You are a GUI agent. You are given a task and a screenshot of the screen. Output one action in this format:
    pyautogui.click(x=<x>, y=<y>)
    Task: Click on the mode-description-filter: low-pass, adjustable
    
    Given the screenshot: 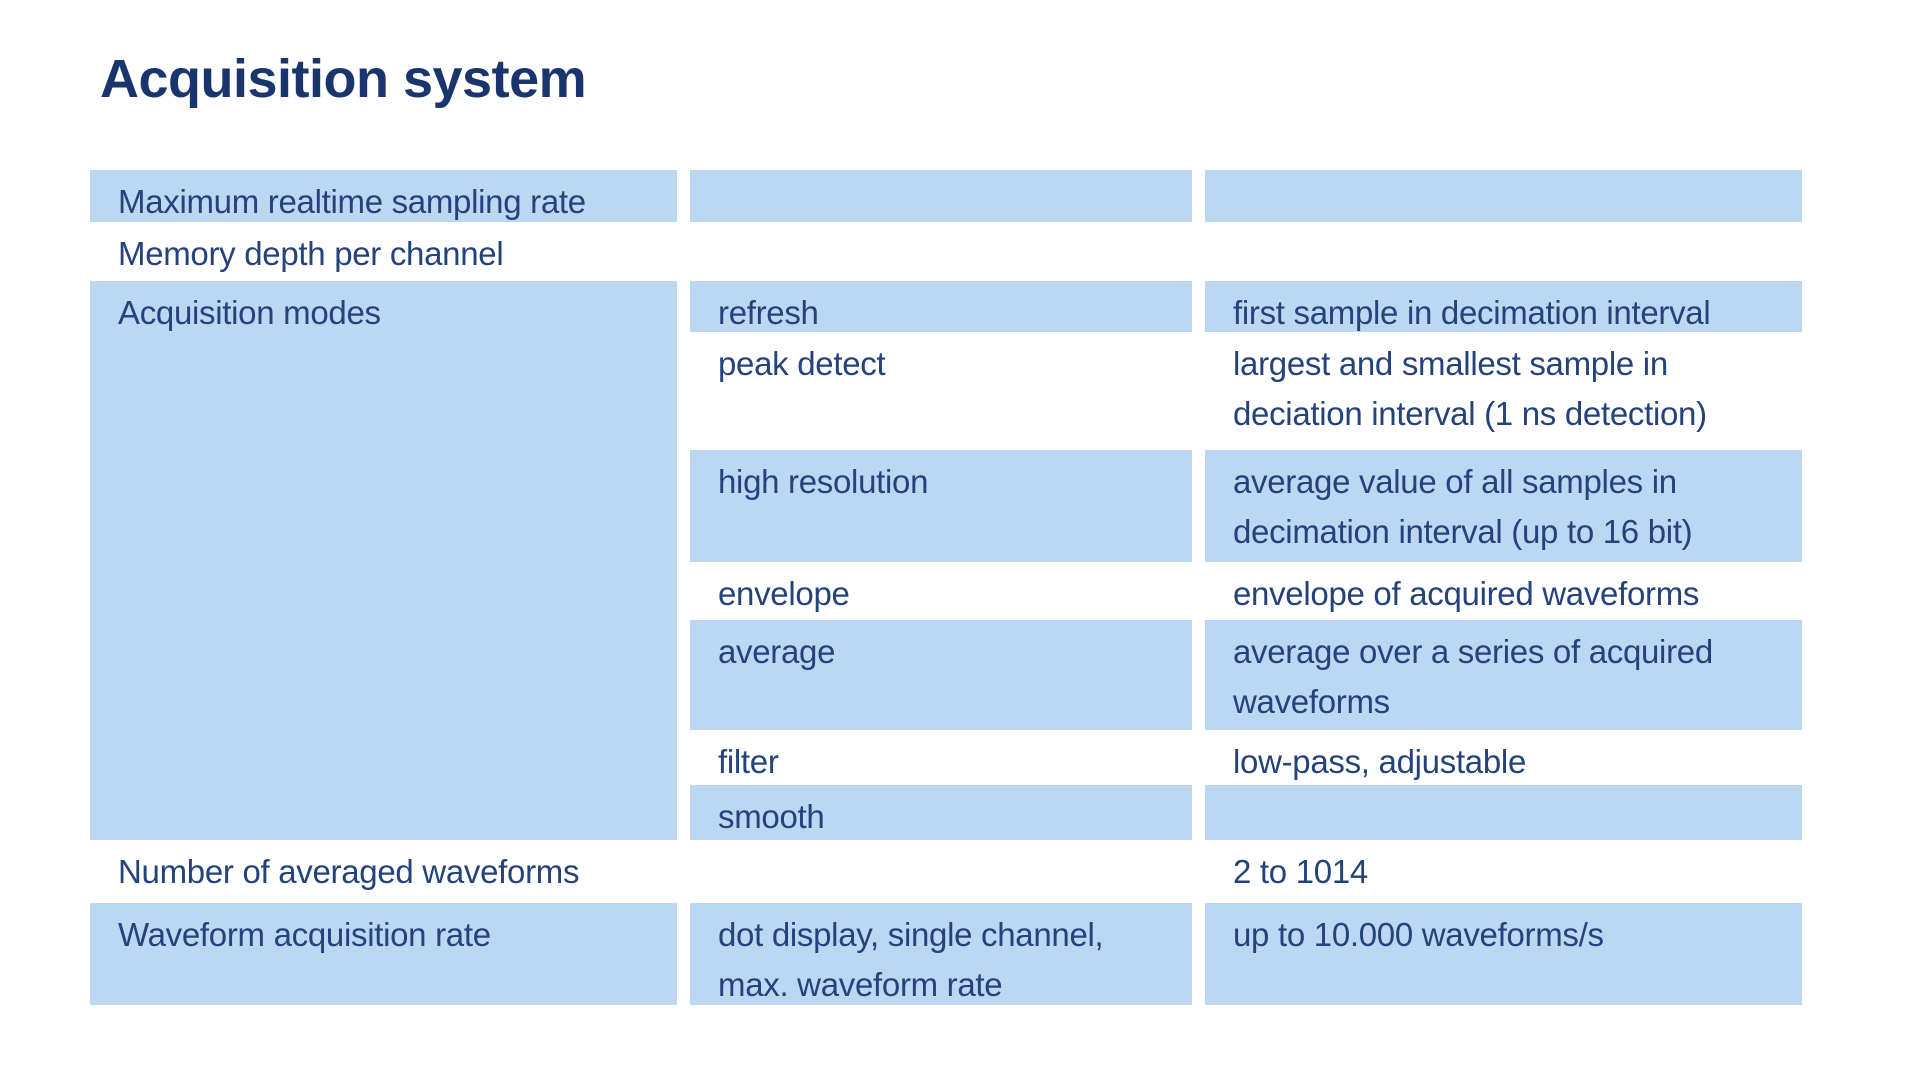 What is the action you would take?
    pyautogui.click(x=1379, y=761)
    